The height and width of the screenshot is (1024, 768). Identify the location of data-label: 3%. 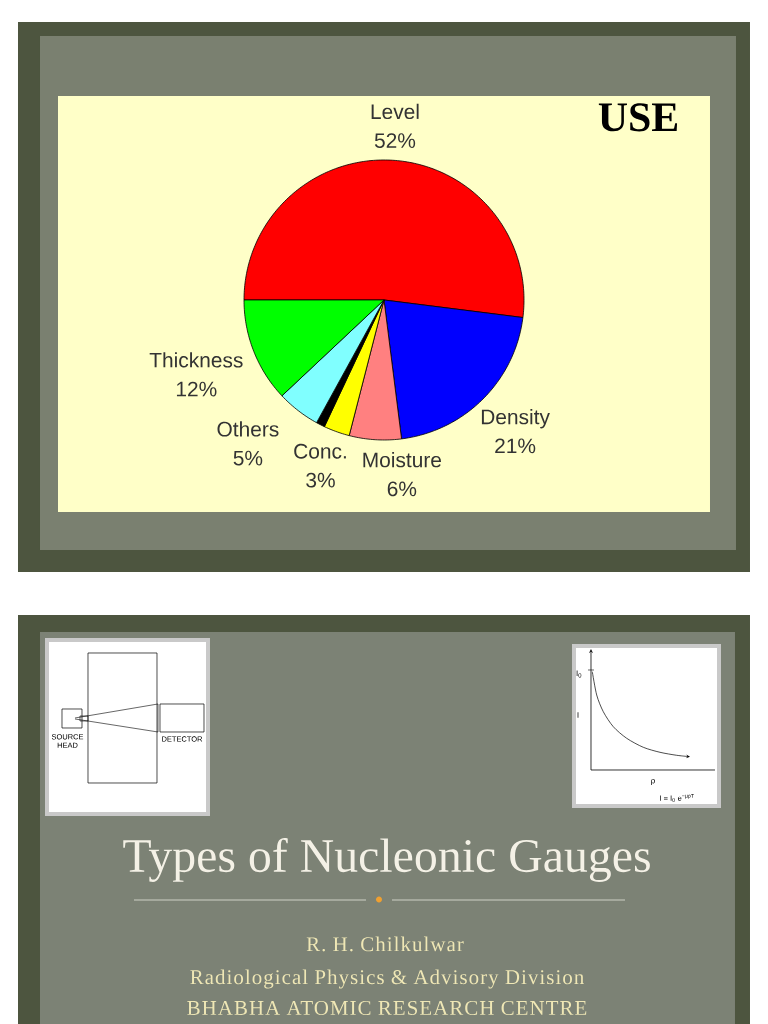
(320, 480).